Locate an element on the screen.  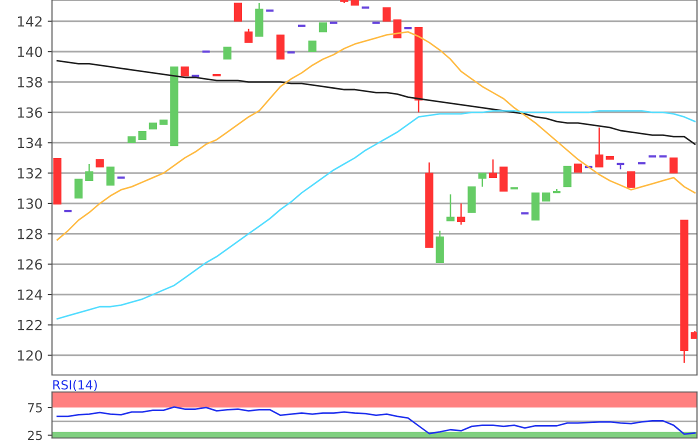
y-tick-label: 128 is located at coordinates (30, 234).